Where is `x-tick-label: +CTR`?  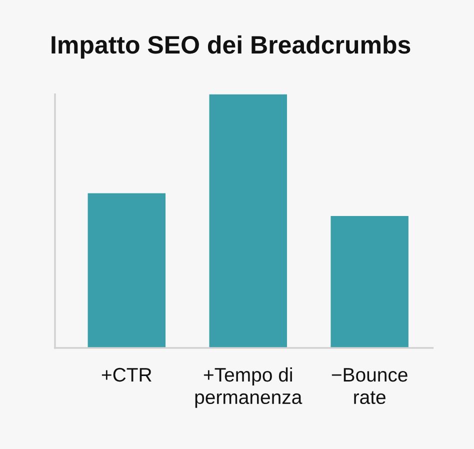
x-tick-label: +CTR is located at coordinates (127, 375).